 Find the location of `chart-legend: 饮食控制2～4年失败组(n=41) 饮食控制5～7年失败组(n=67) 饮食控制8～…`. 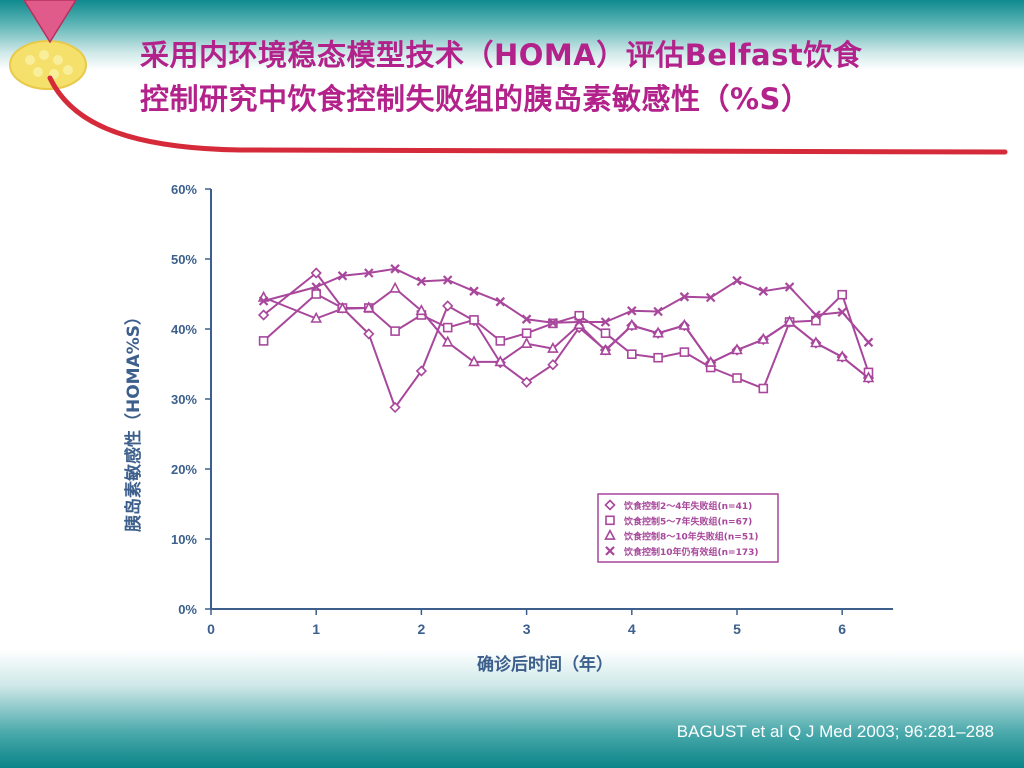

chart-legend: 饮食控制2～4年失败组(n=41) 饮食控制5～7年失败组(n=67) 饮食控制8～… is located at coordinates (688, 528).